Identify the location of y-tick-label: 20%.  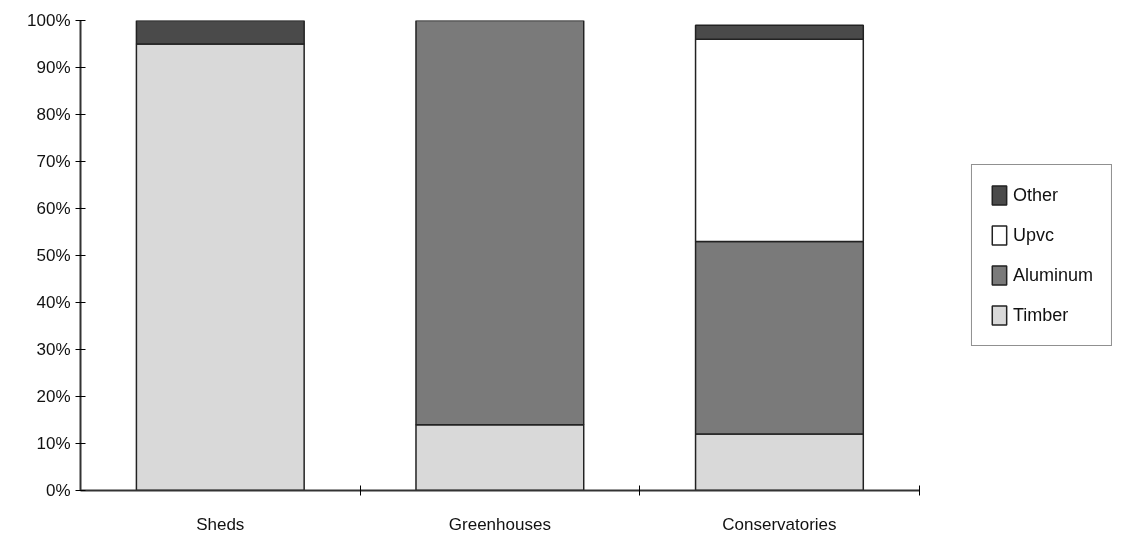
(53, 396).